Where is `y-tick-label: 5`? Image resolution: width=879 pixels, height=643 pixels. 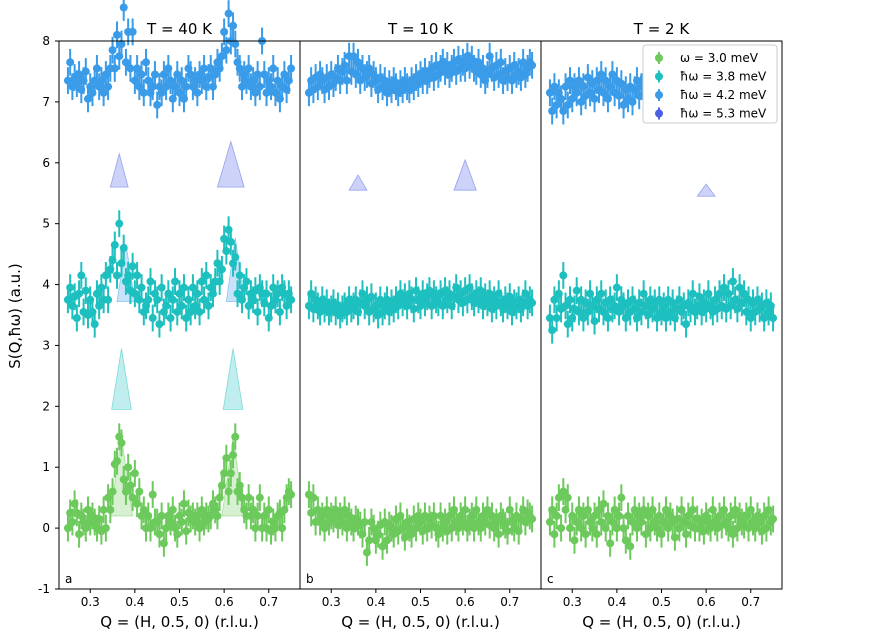
y-tick-label: 5 is located at coordinates (46, 224).